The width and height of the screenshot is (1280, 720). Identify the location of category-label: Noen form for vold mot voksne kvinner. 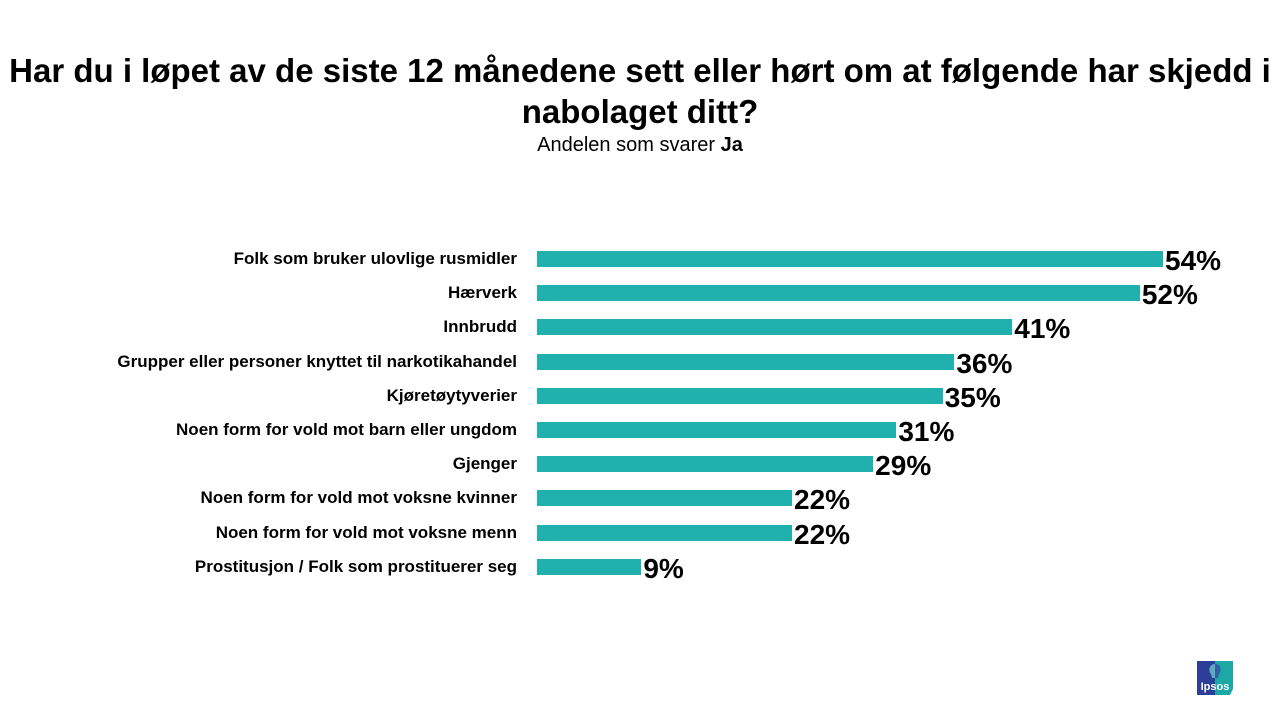
(358, 498).